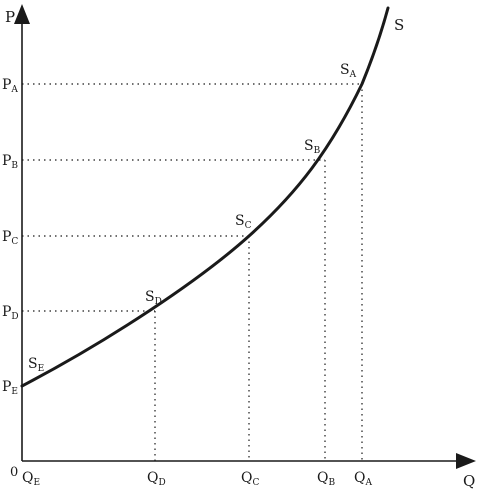 This screenshot has width=486, height=490. What do you see at coordinates (243, 222) in the screenshot?
I see `point-label-c: SC` at bounding box center [243, 222].